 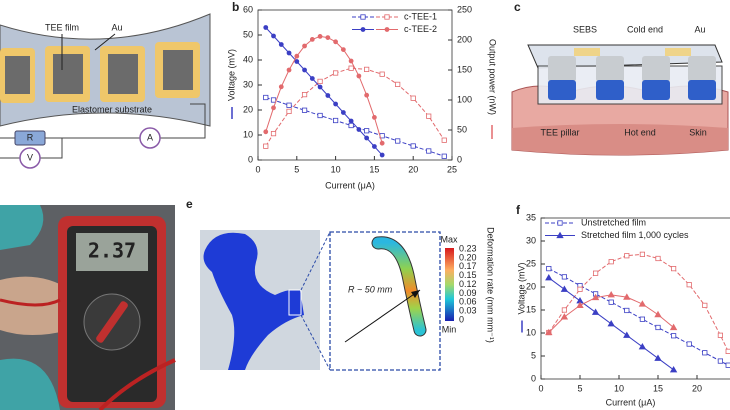 What do you see at coordinates (632, 74) in the screenshot?
I see `pillars` at bounding box center [632, 74].